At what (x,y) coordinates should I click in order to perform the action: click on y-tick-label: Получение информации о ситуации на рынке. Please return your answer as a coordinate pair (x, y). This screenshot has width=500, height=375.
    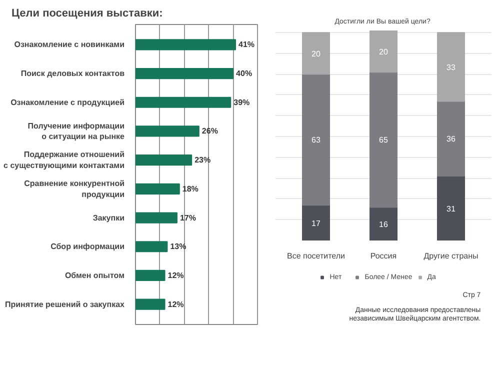
    Looking at the image, I should click on (77, 131).